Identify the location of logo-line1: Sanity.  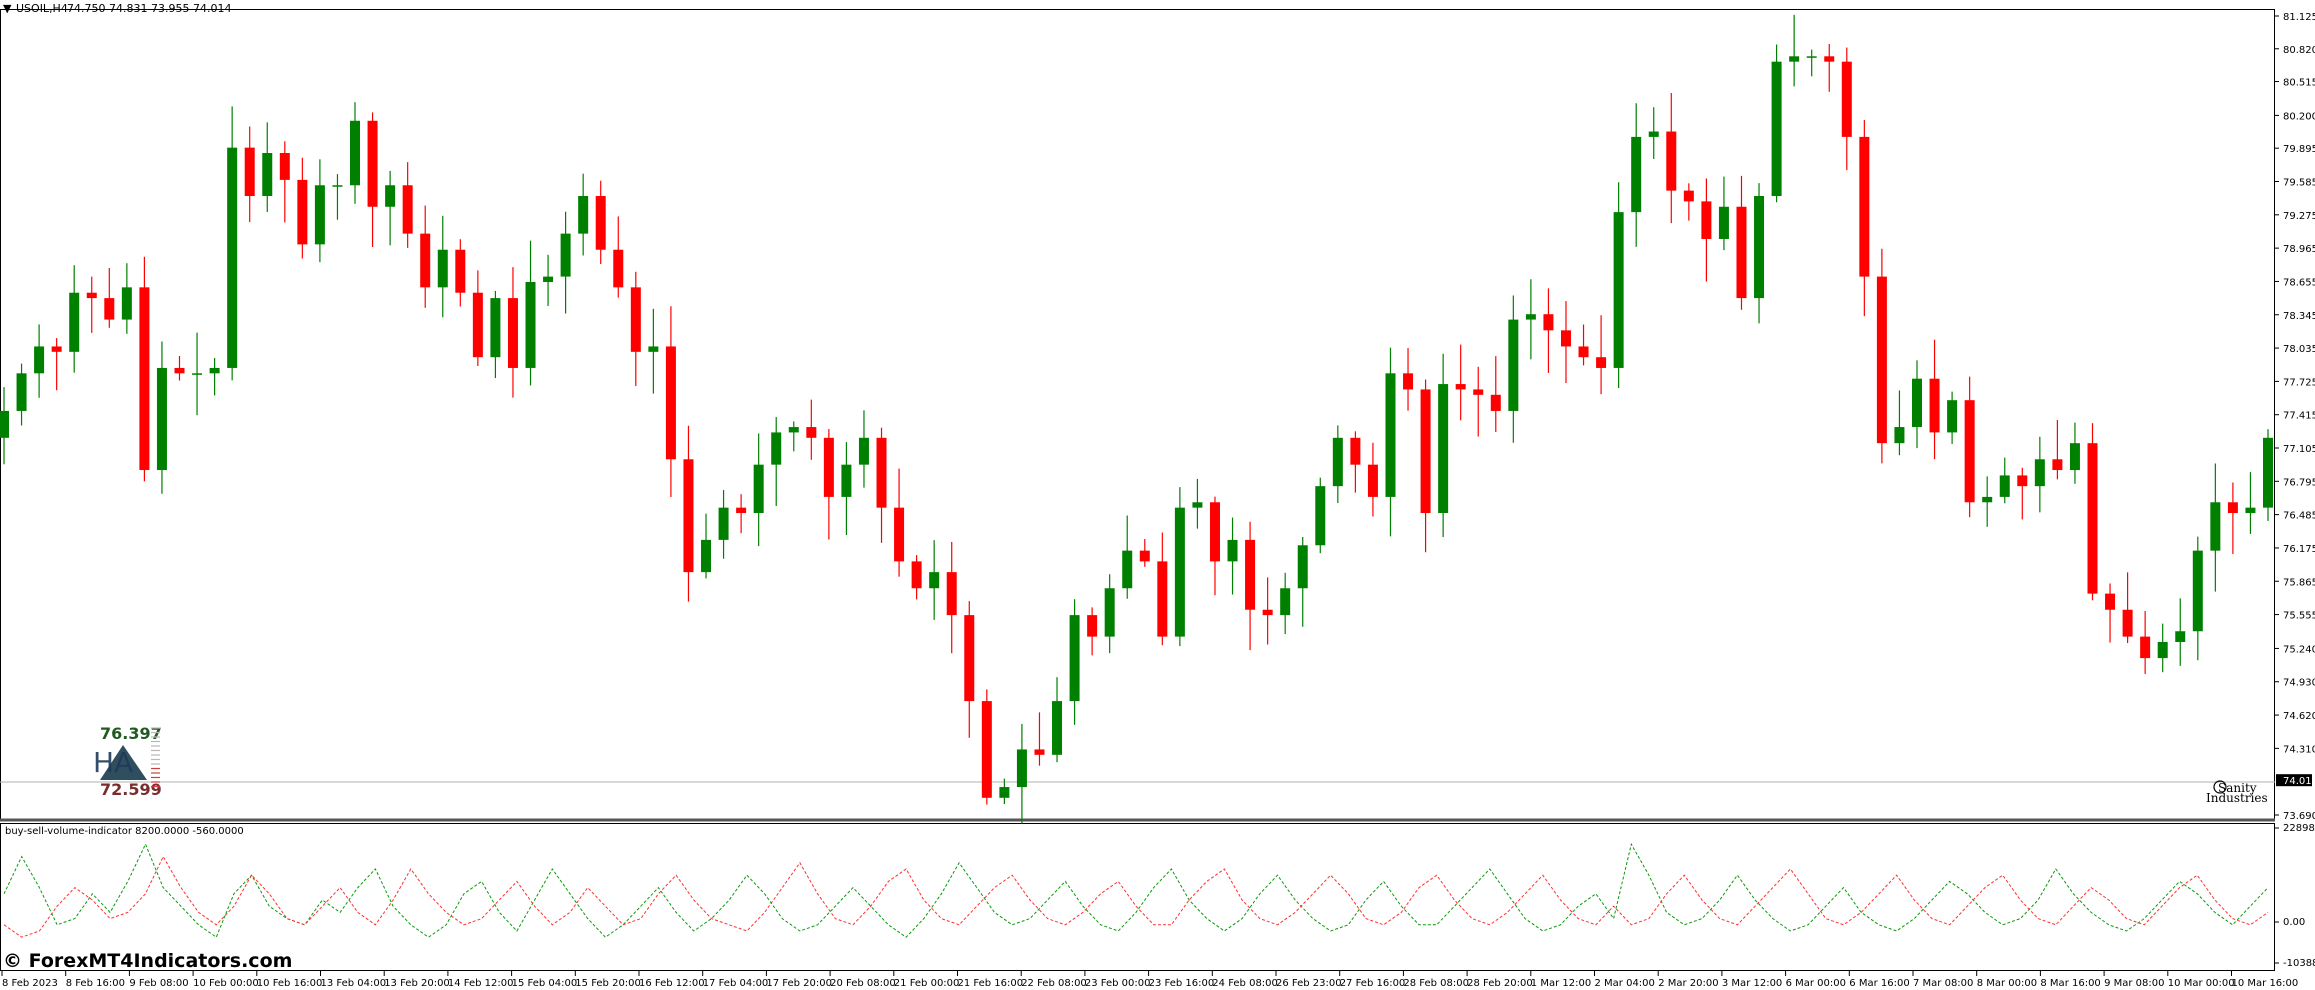
(2237, 788).